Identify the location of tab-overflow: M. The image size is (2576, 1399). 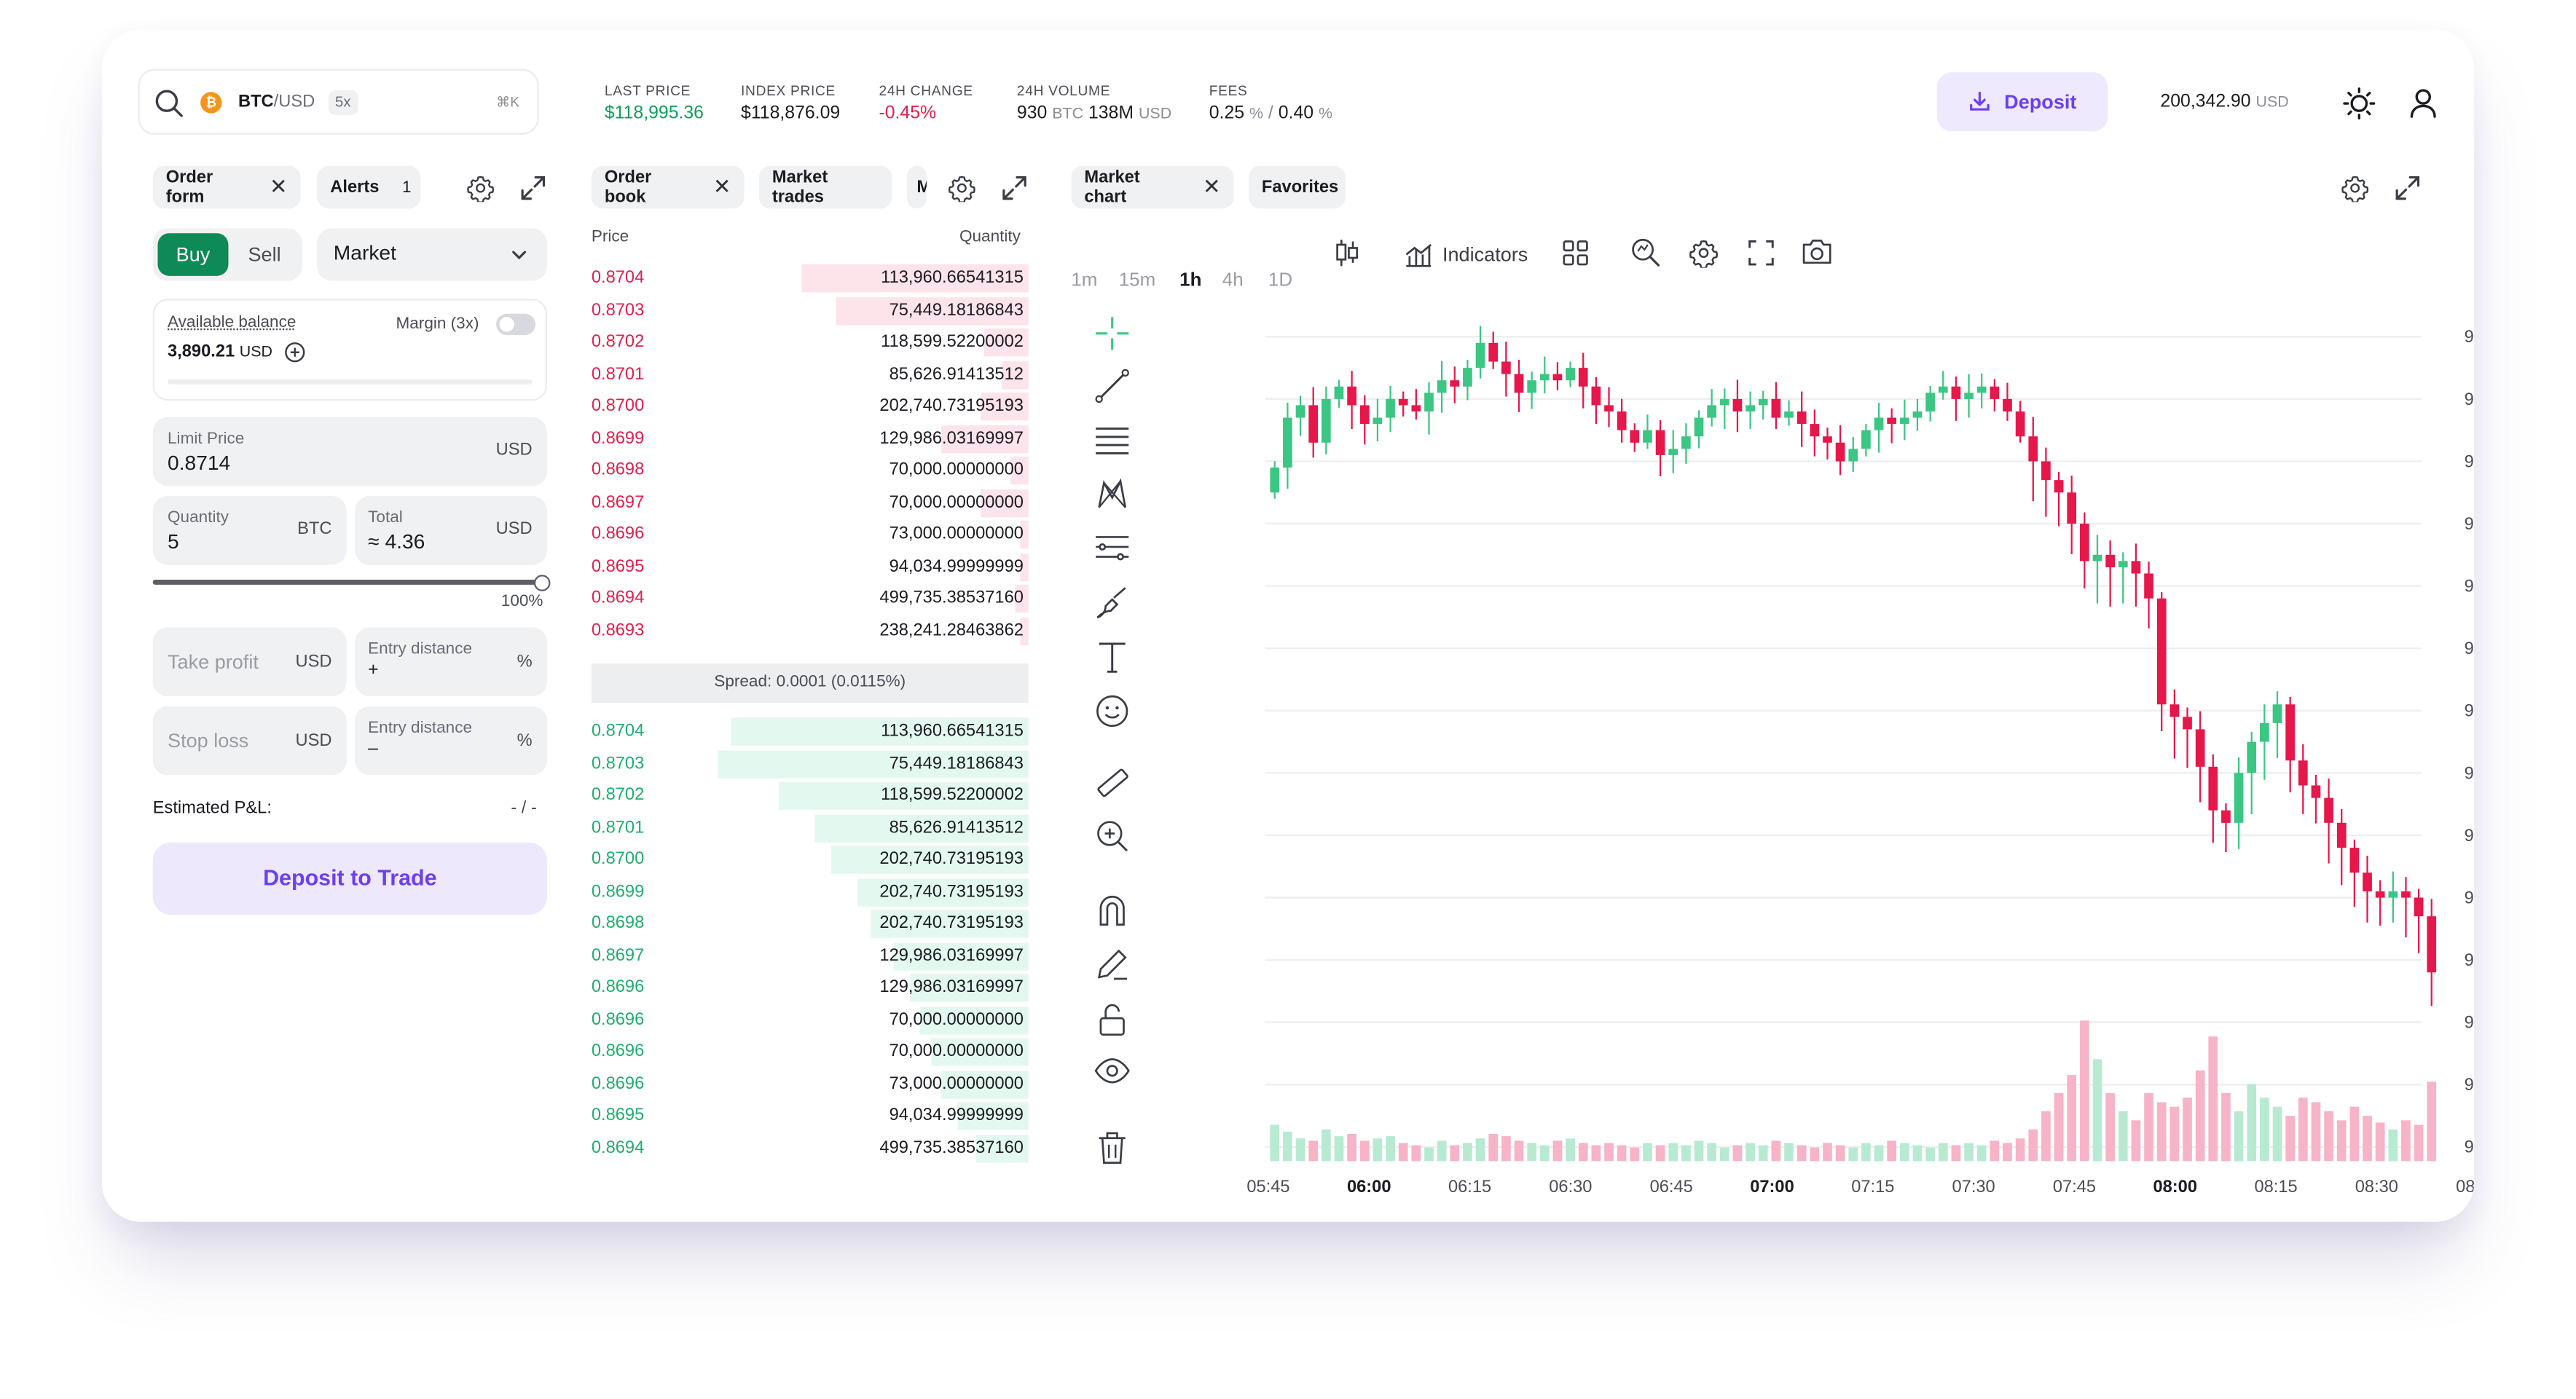
(917, 187).